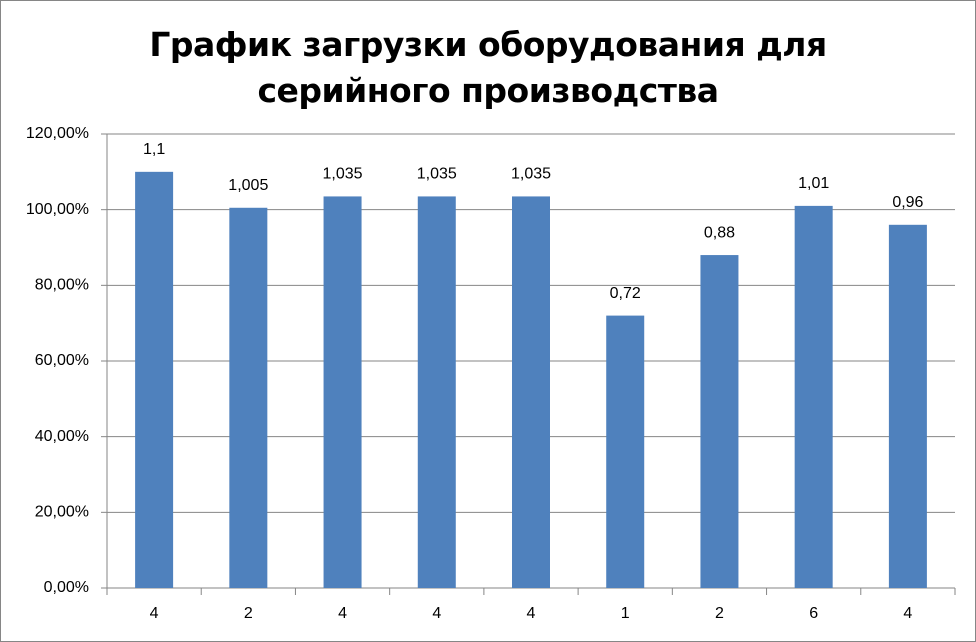  What do you see at coordinates (154, 149) in the screenshot?
I see `data-label: 1,1` at bounding box center [154, 149].